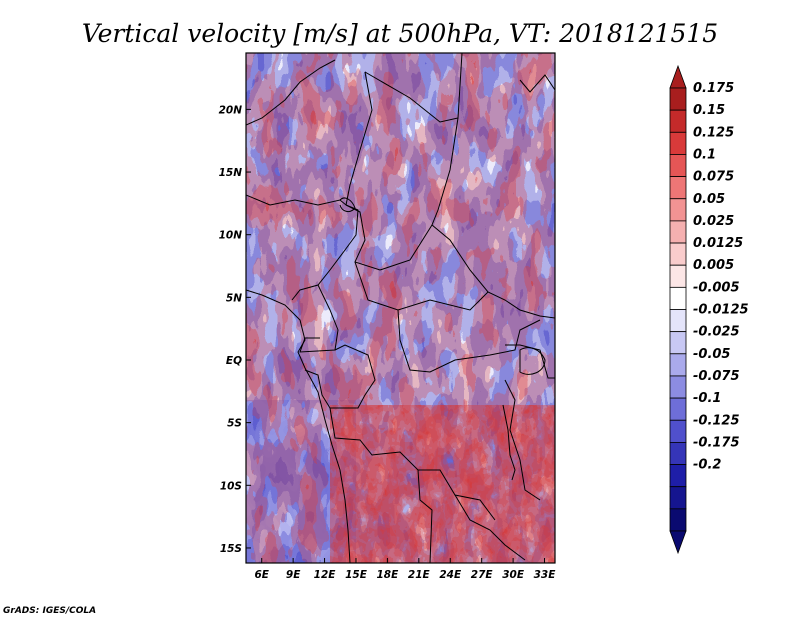 The width and height of the screenshot is (800, 618). I want to click on latitude-axis: 20N 15N 10N 5N EQ 5S 10S 15S, so click(235, 329).